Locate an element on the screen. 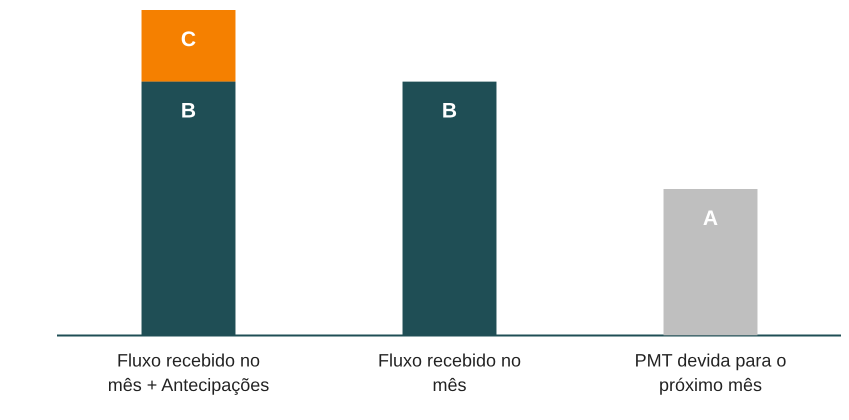 Image resolution: width=849 pixels, height=420 pixels. x-tick-label: PMT devida para o próximo mês is located at coordinates (710, 372).